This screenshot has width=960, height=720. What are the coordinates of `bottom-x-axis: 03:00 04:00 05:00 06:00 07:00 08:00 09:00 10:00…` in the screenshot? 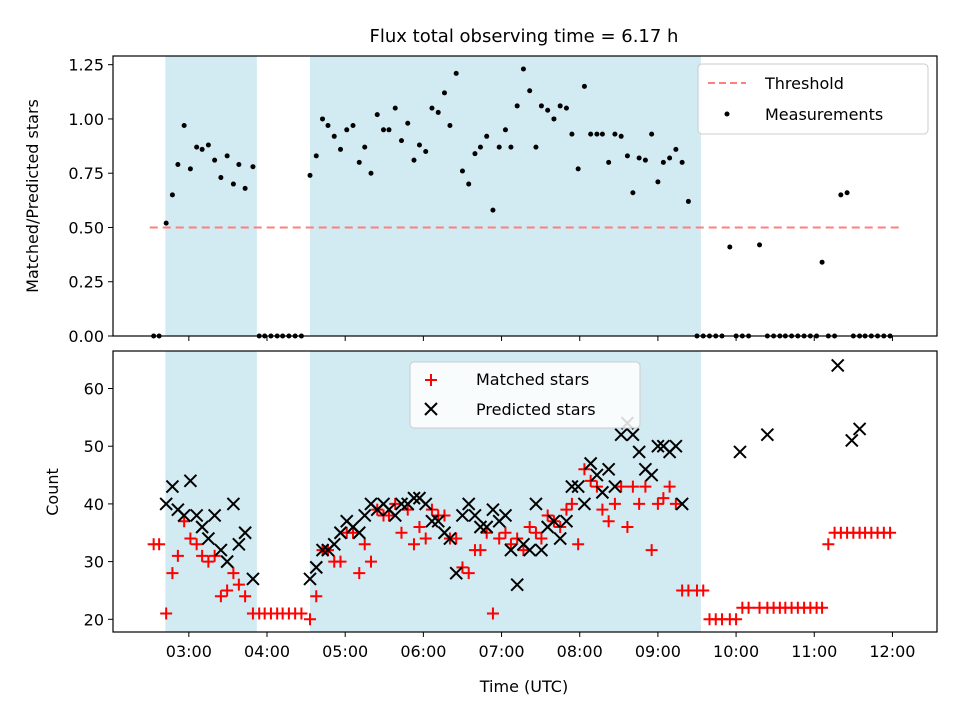 It's located at (540, 646).